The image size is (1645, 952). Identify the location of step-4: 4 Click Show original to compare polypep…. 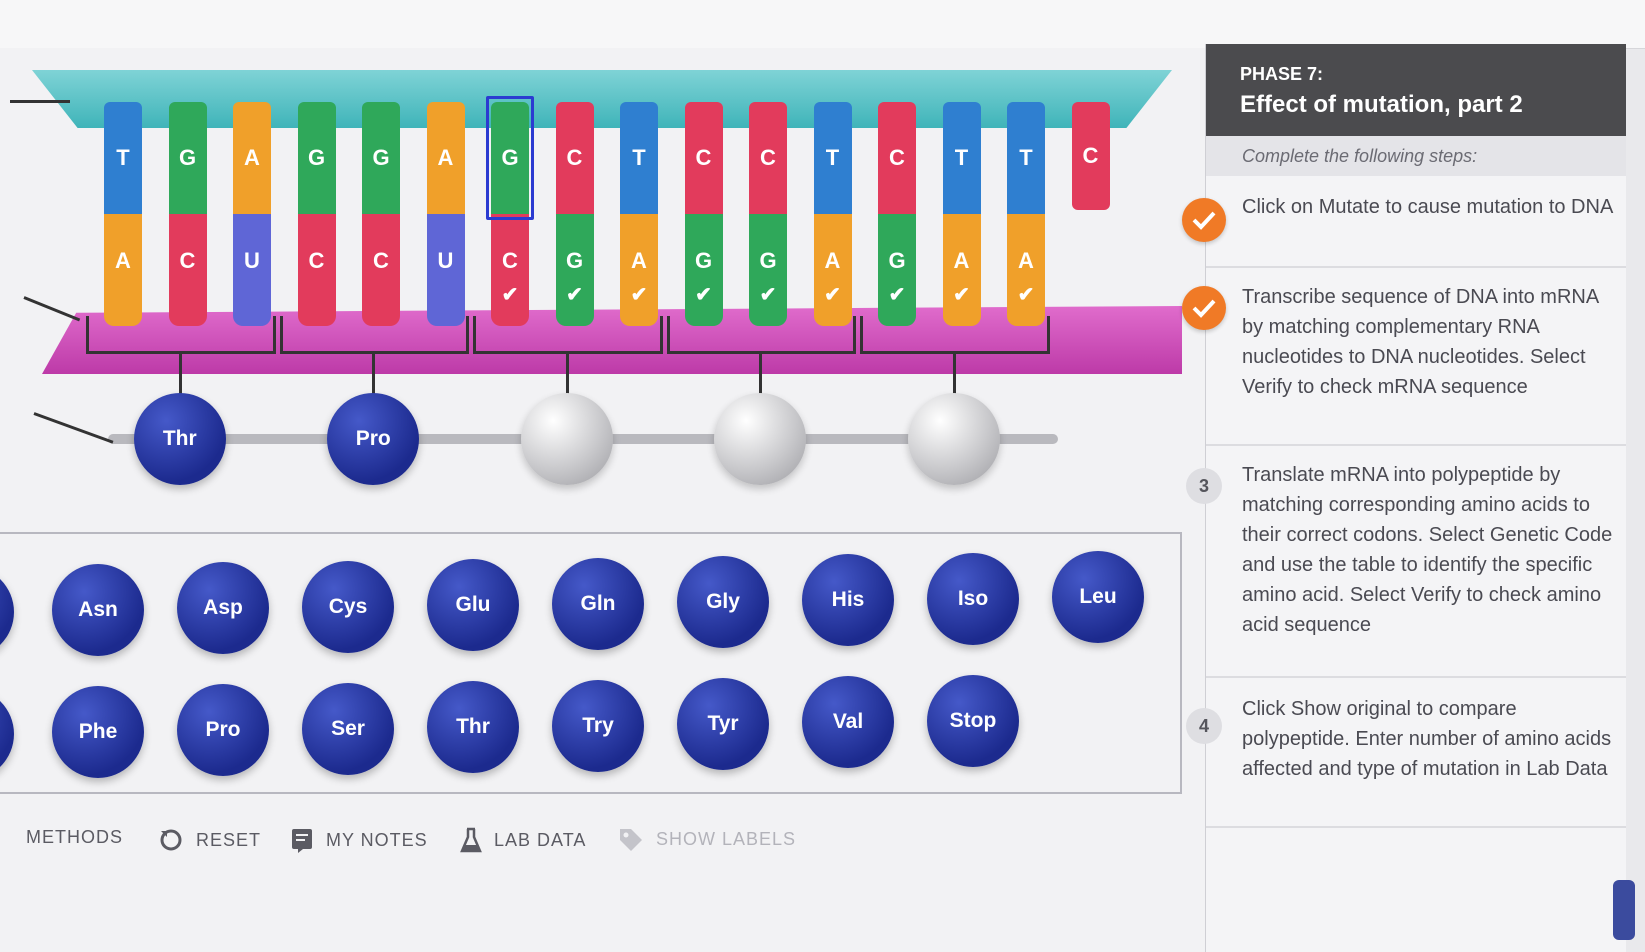
(1406, 753).